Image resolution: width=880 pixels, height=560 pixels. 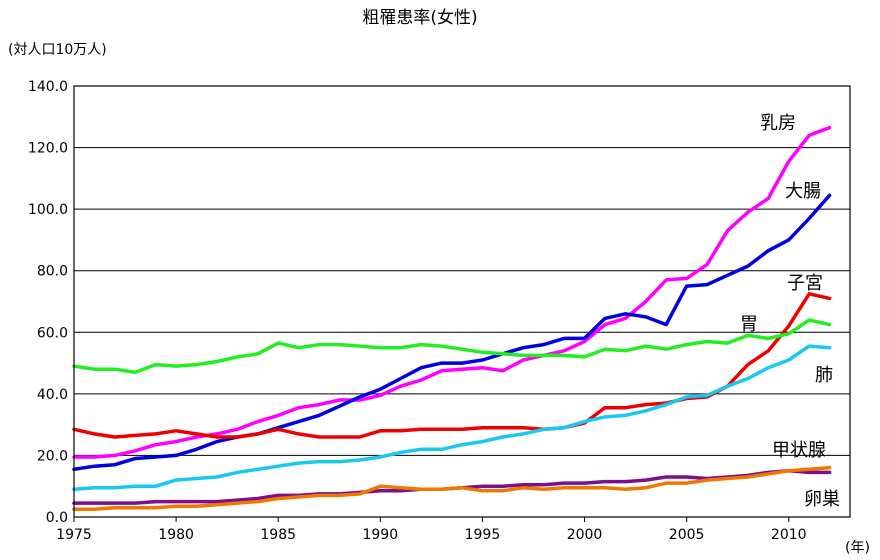 I want to click on series-label-5: 甲状腺, so click(x=799, y=450).